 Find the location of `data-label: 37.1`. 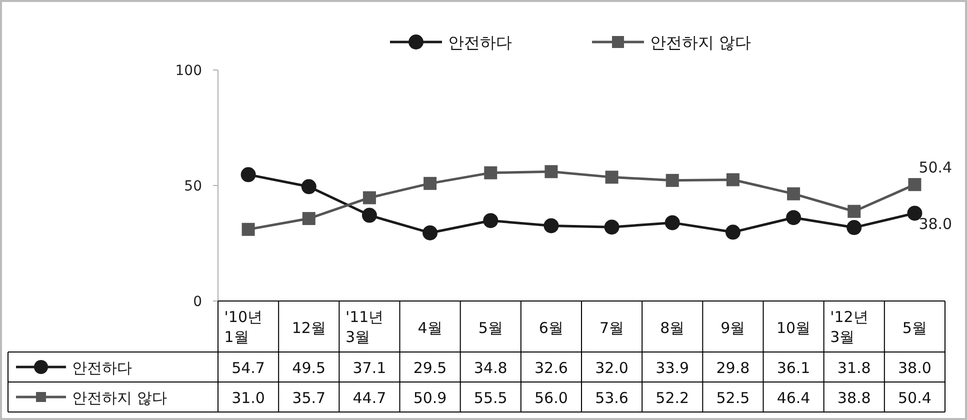

data-label: 37.1 is located at coordinates (369, 368).